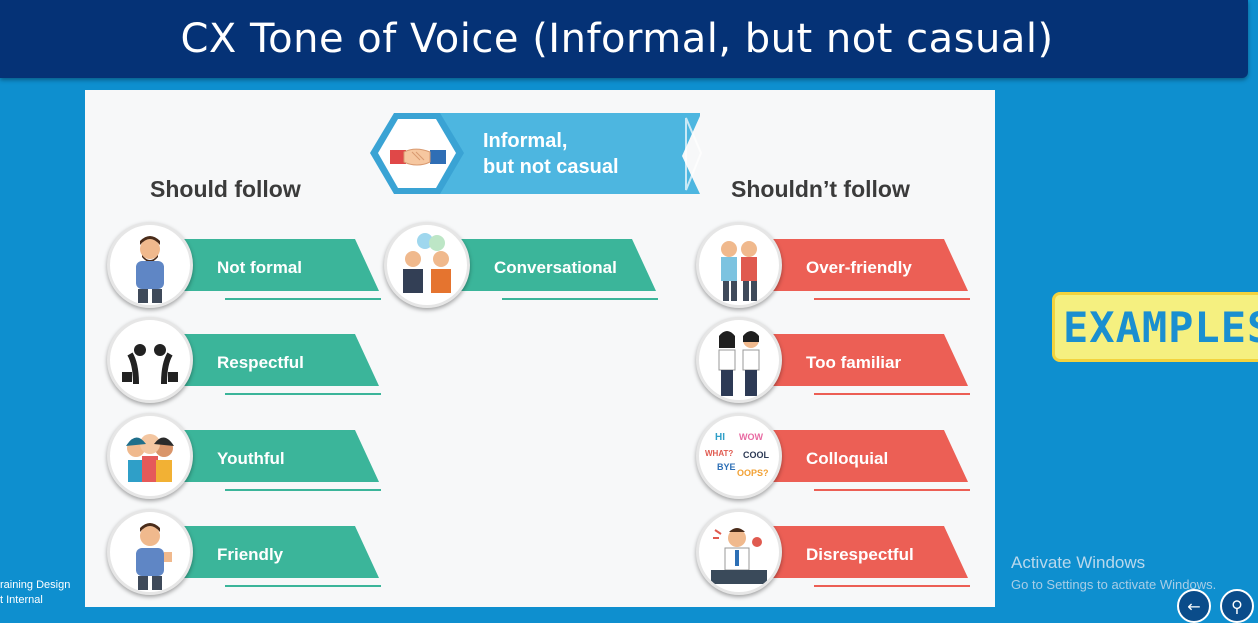  What do you see at coordinates (525, 141) in the screenshot?
I see `banner-line-1: Informal,` at bounding box center [525, 141].